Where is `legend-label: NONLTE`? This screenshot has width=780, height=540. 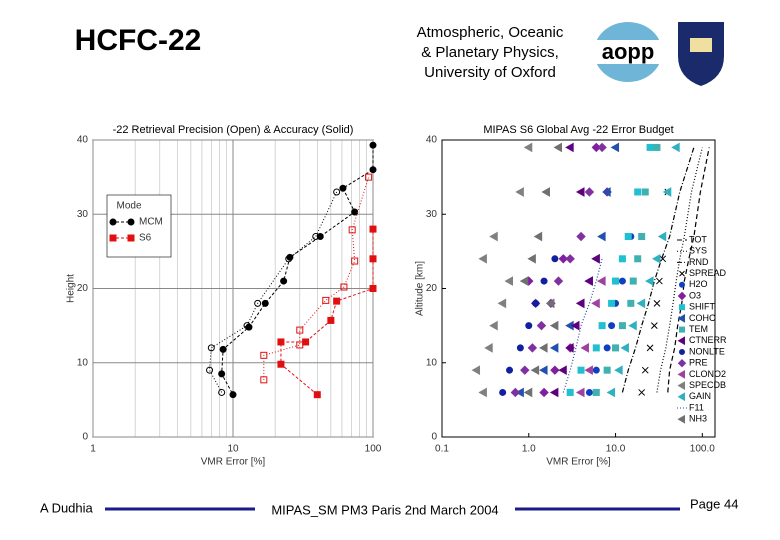
legend-label: NONLTE is located at coordinates (707, 351).